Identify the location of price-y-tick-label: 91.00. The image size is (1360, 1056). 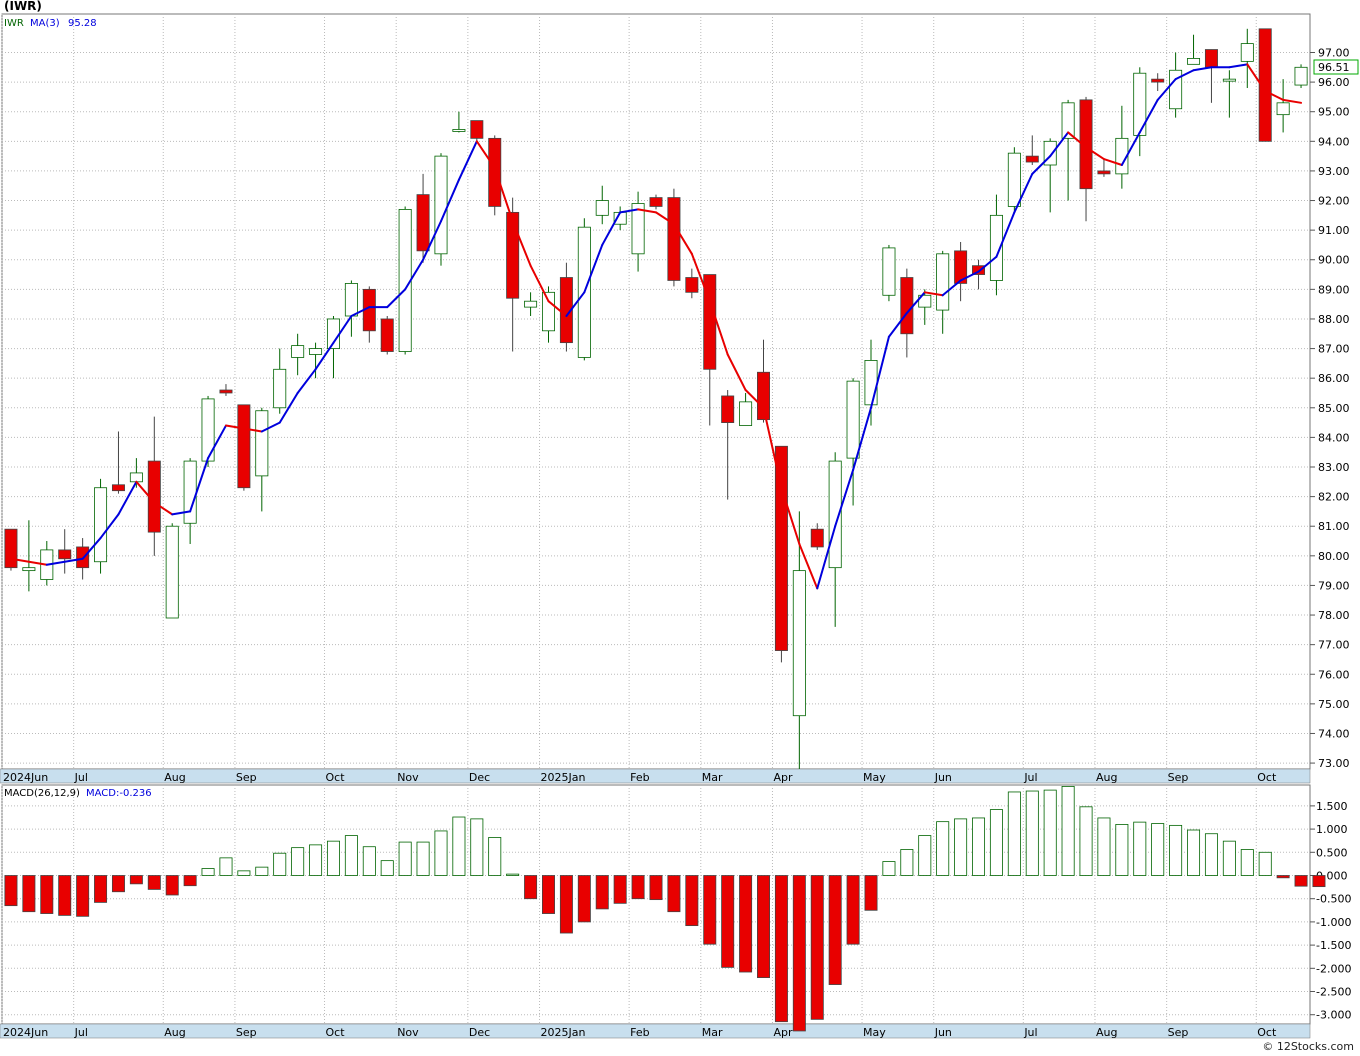
(1334, 230).